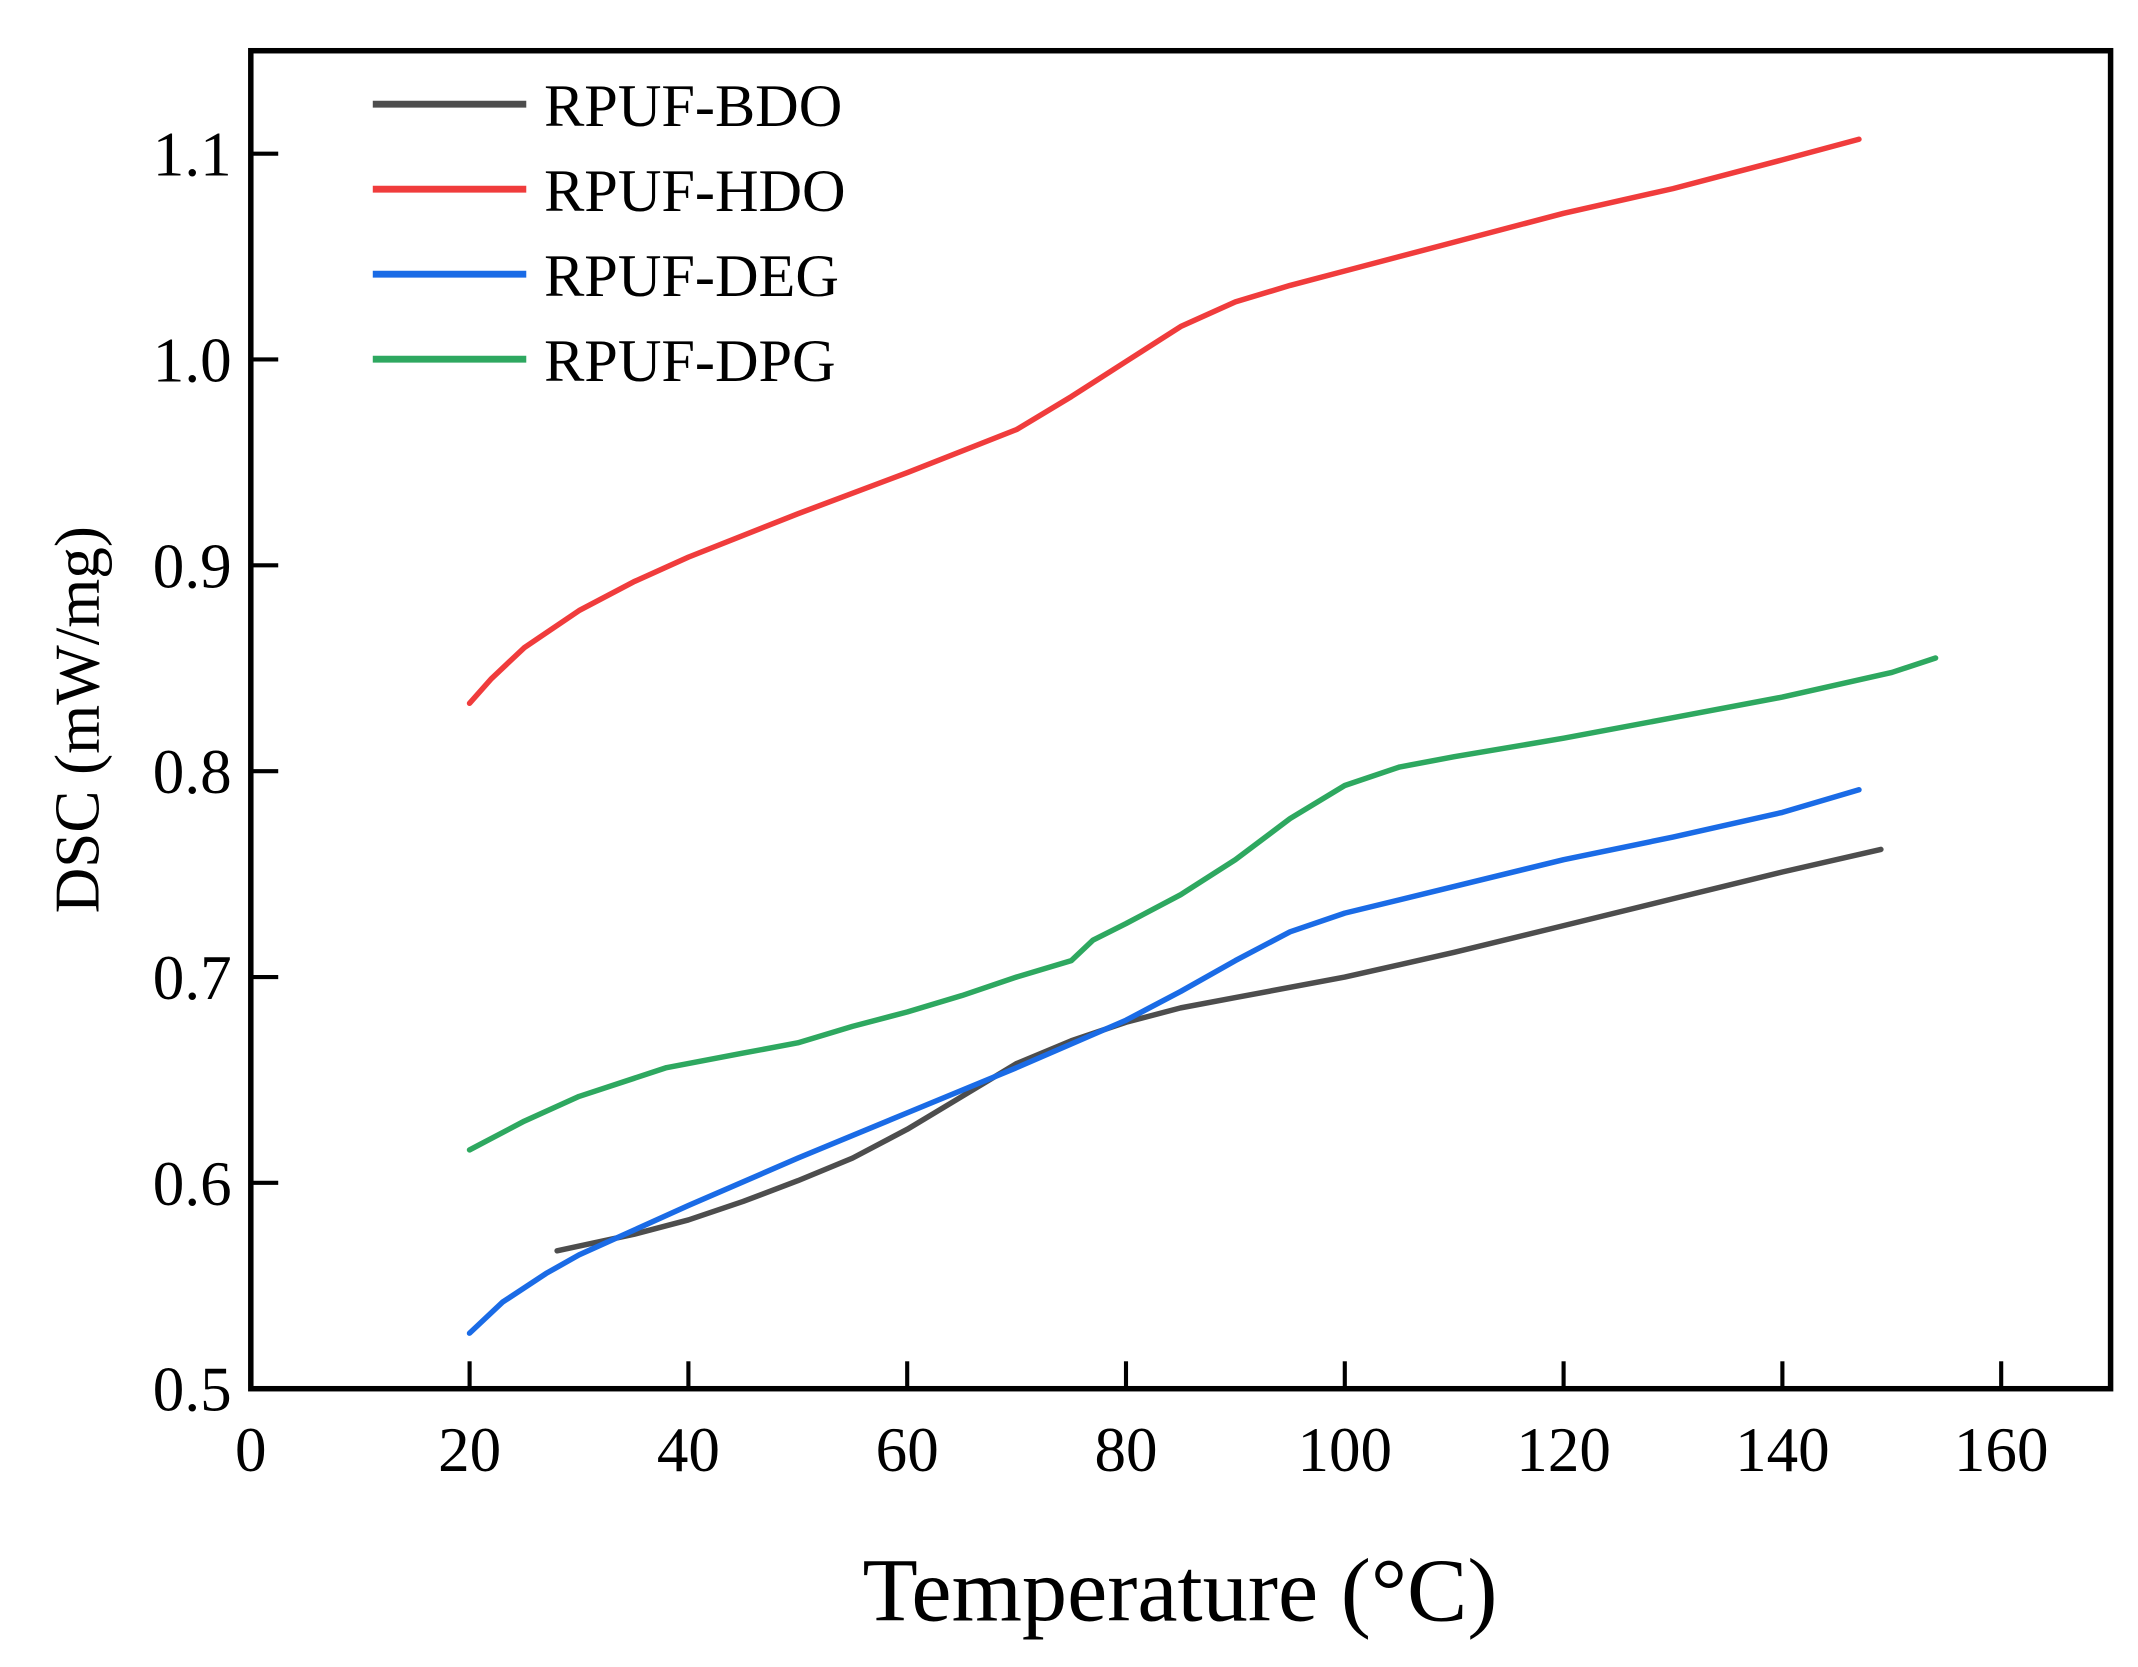 The image size is (2138, 1667). Describe the element at coordinates (469, 1450) in the screenshot. I see `x-tick-label: 20` at that location.